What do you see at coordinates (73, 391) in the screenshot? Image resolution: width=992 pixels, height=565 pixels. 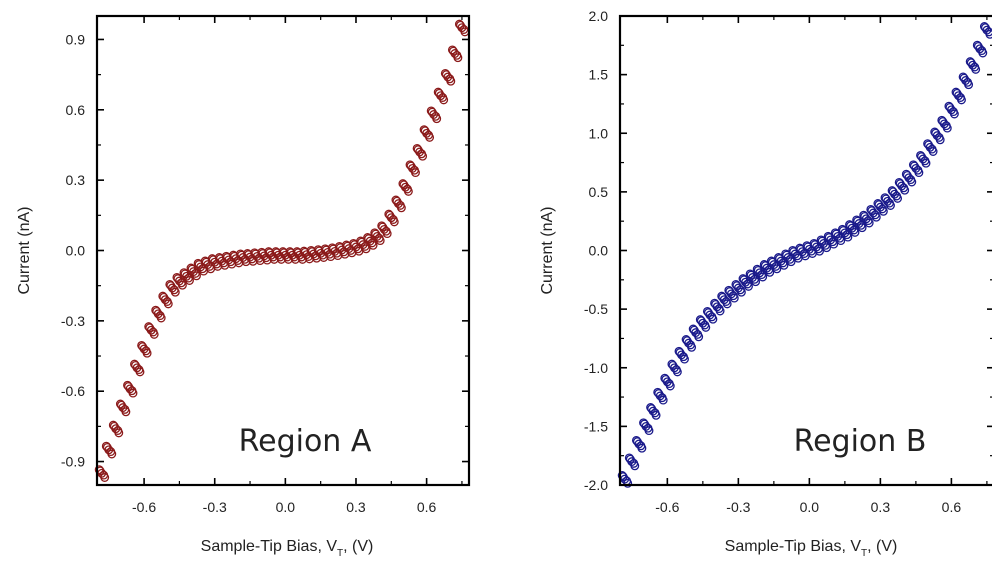 I see `y-tick-label: -0.6` at bounding box center [73, 391].